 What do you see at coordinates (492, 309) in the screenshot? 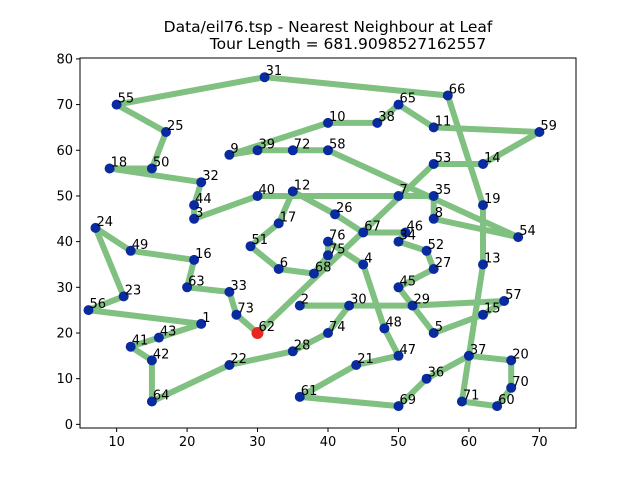
I see `node-label: 15` at bounding box center [492, 309].